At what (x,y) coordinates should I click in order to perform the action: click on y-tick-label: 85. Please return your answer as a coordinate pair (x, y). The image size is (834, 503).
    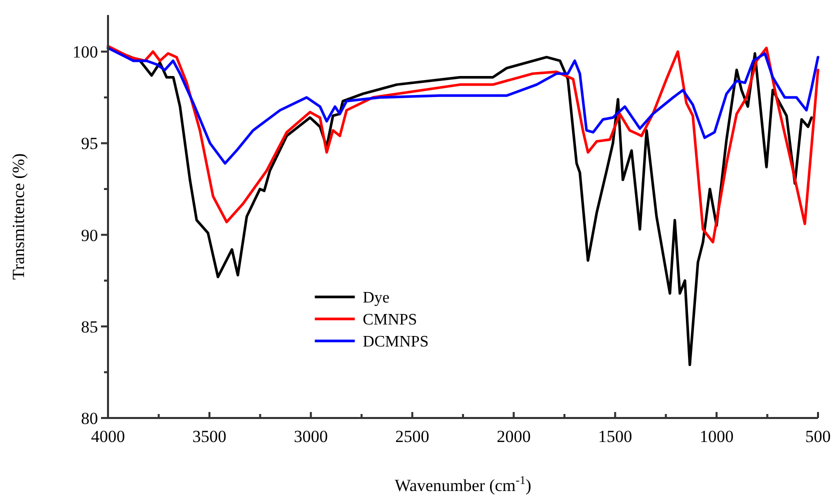
    Looking at the image, I should click on (89, 326).